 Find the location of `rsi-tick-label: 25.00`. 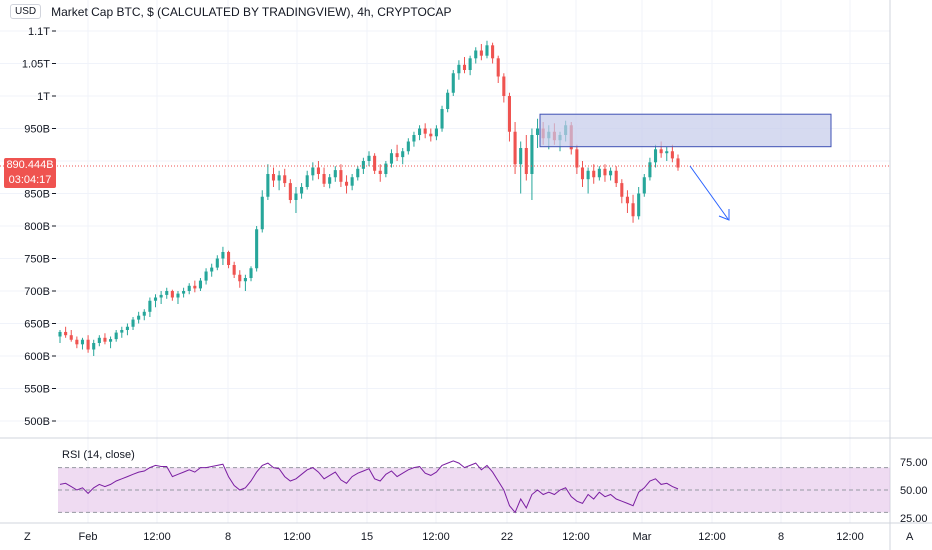

rsi-tick-label: 25.00 is located at coordinates (914, 519).